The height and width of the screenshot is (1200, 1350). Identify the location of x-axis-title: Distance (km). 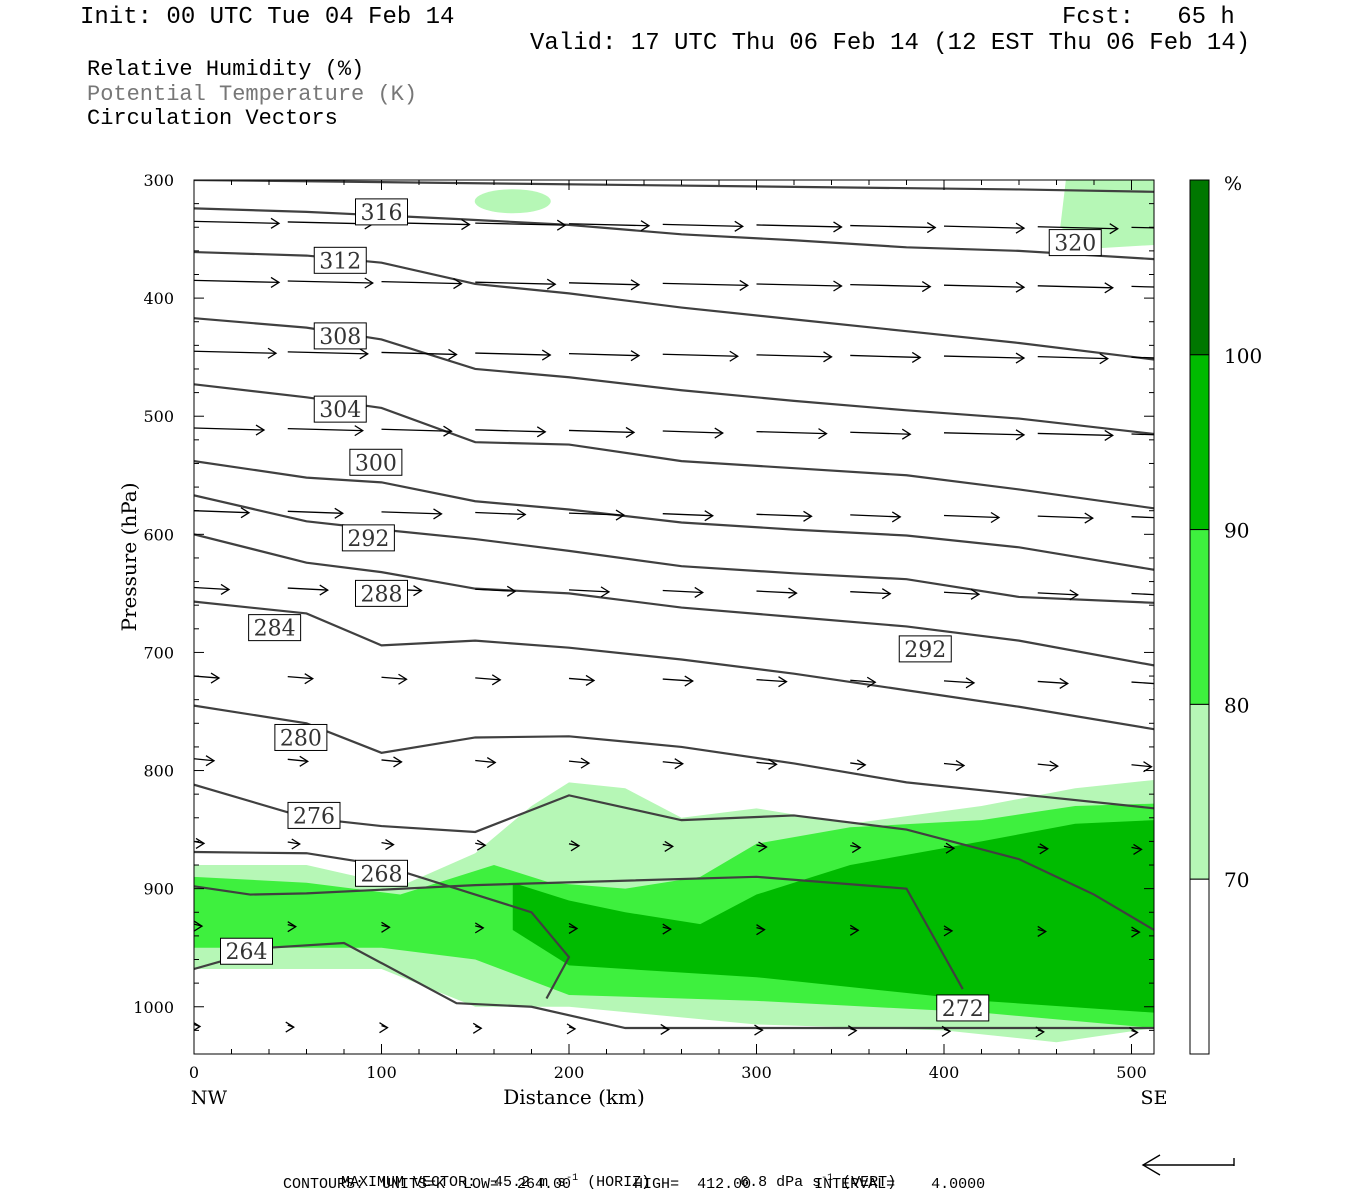
(574, 1097).